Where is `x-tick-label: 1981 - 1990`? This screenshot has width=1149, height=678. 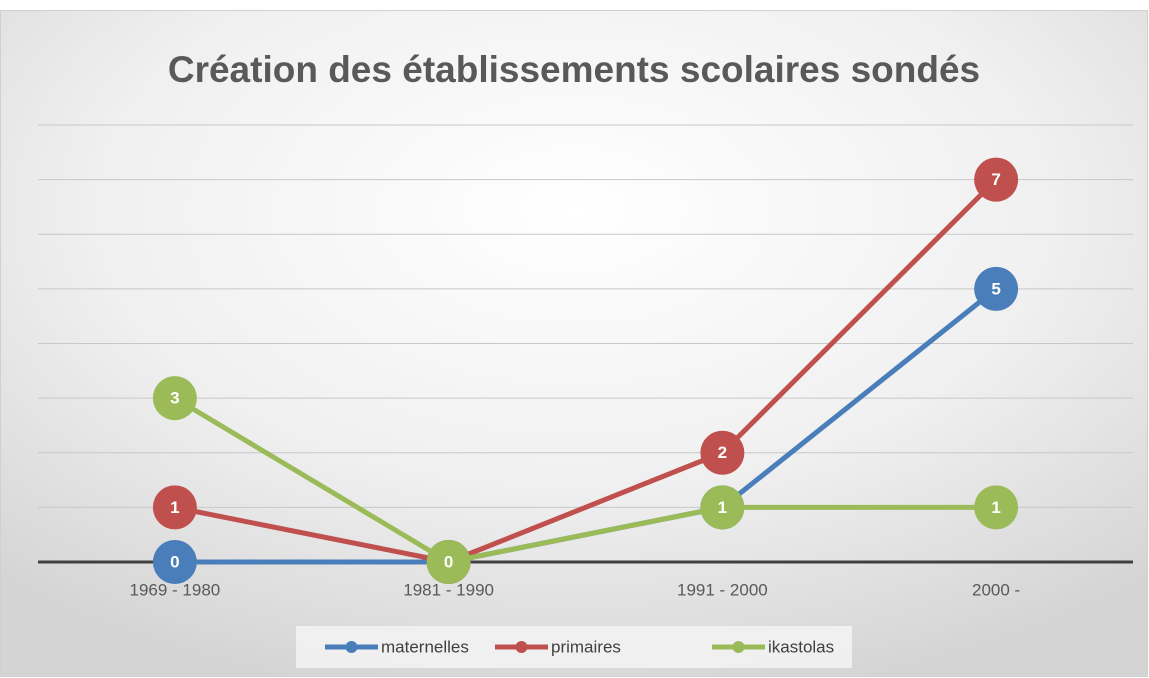
x-tick-label: 1981 - 1990 is located at coordinates (448, 589).